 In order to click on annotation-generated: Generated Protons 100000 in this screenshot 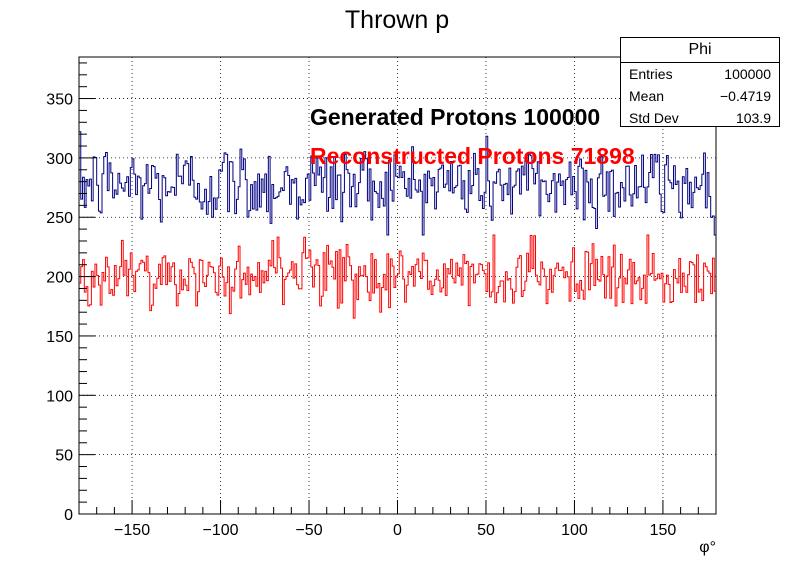, I will do `click(455, 117)`.